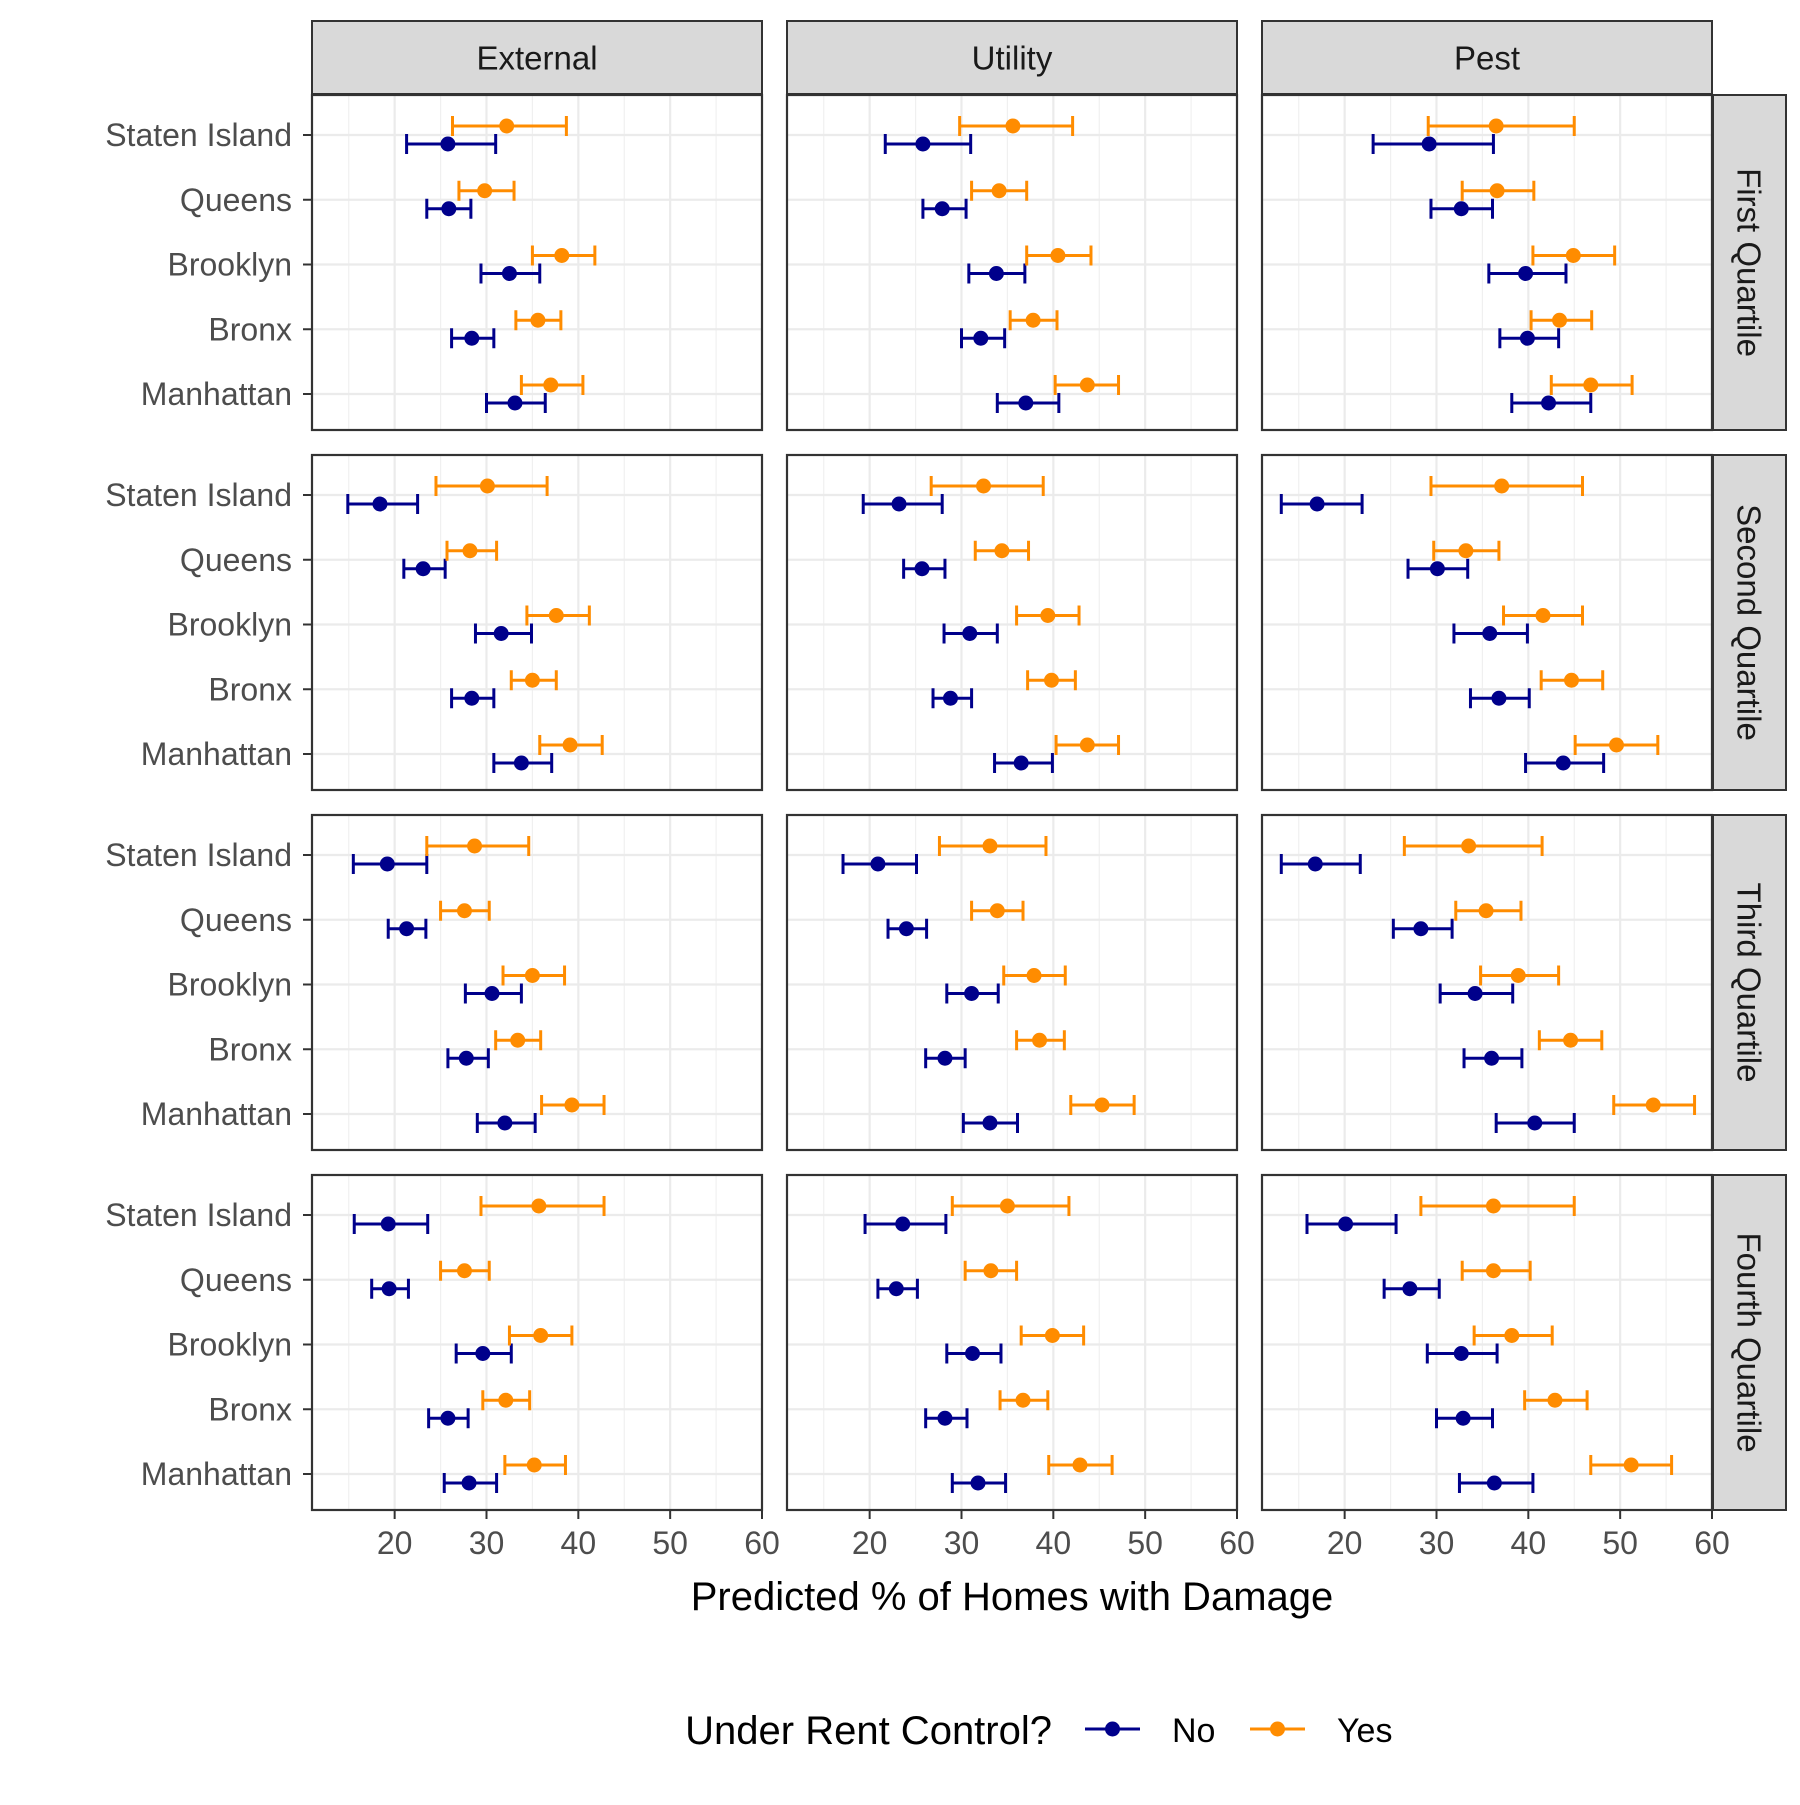 The width and height of the screenshot is (1800, 1805). What do you see at coordinates (1012, 1597) in the screenshot?
I see `x-axis-title: Predicted % of Homes with Damage` at bounding box center [1012, 1597].